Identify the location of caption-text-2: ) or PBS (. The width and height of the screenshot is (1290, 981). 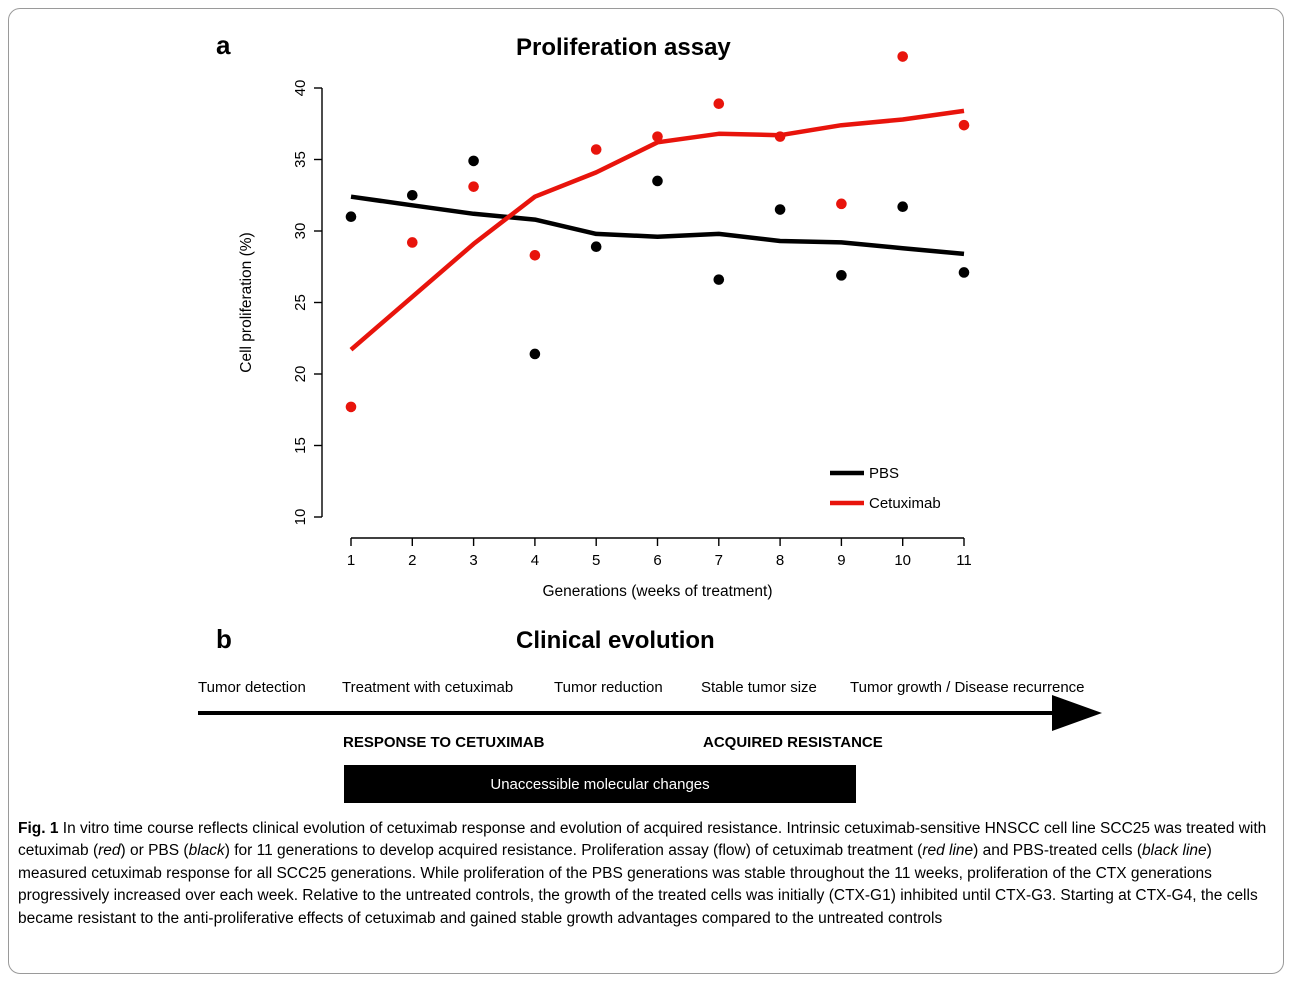
(154, 851).